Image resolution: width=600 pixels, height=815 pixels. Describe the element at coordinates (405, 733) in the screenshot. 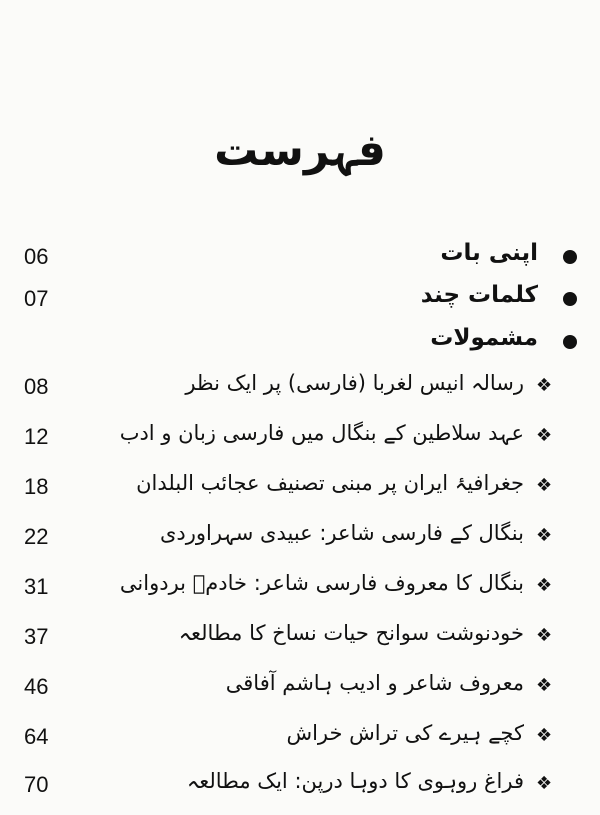

I see `entry-label: کچے ہیرے کی تراش خراش` at that location.